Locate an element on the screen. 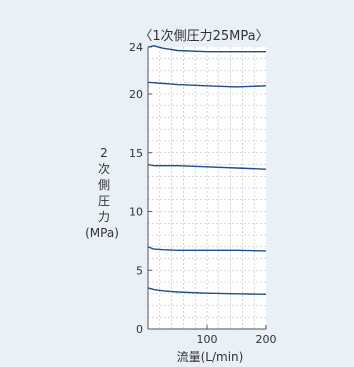  y-axis-unit: (MPa) is located at coordinates (102, 233).